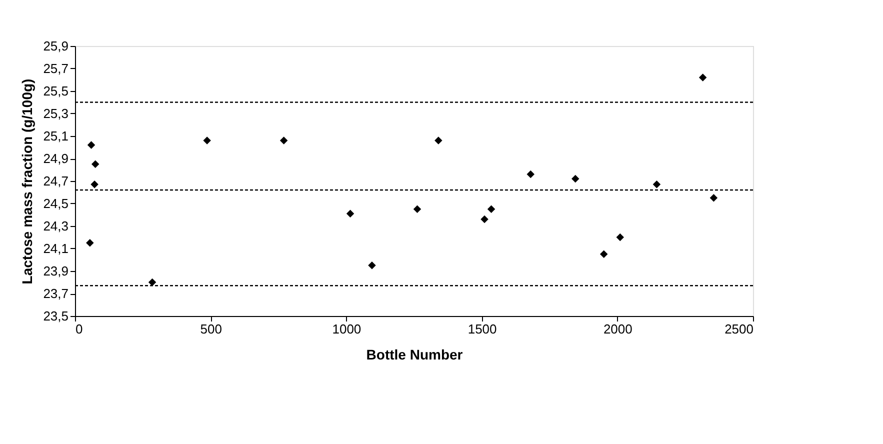 Image resolution: width=883 pixels, height=444 pixels. What do you see at coordinates (415, 354) in the screenshot?
I see `x-axis-title: Bottle Number` at bounding box center [415, 354].